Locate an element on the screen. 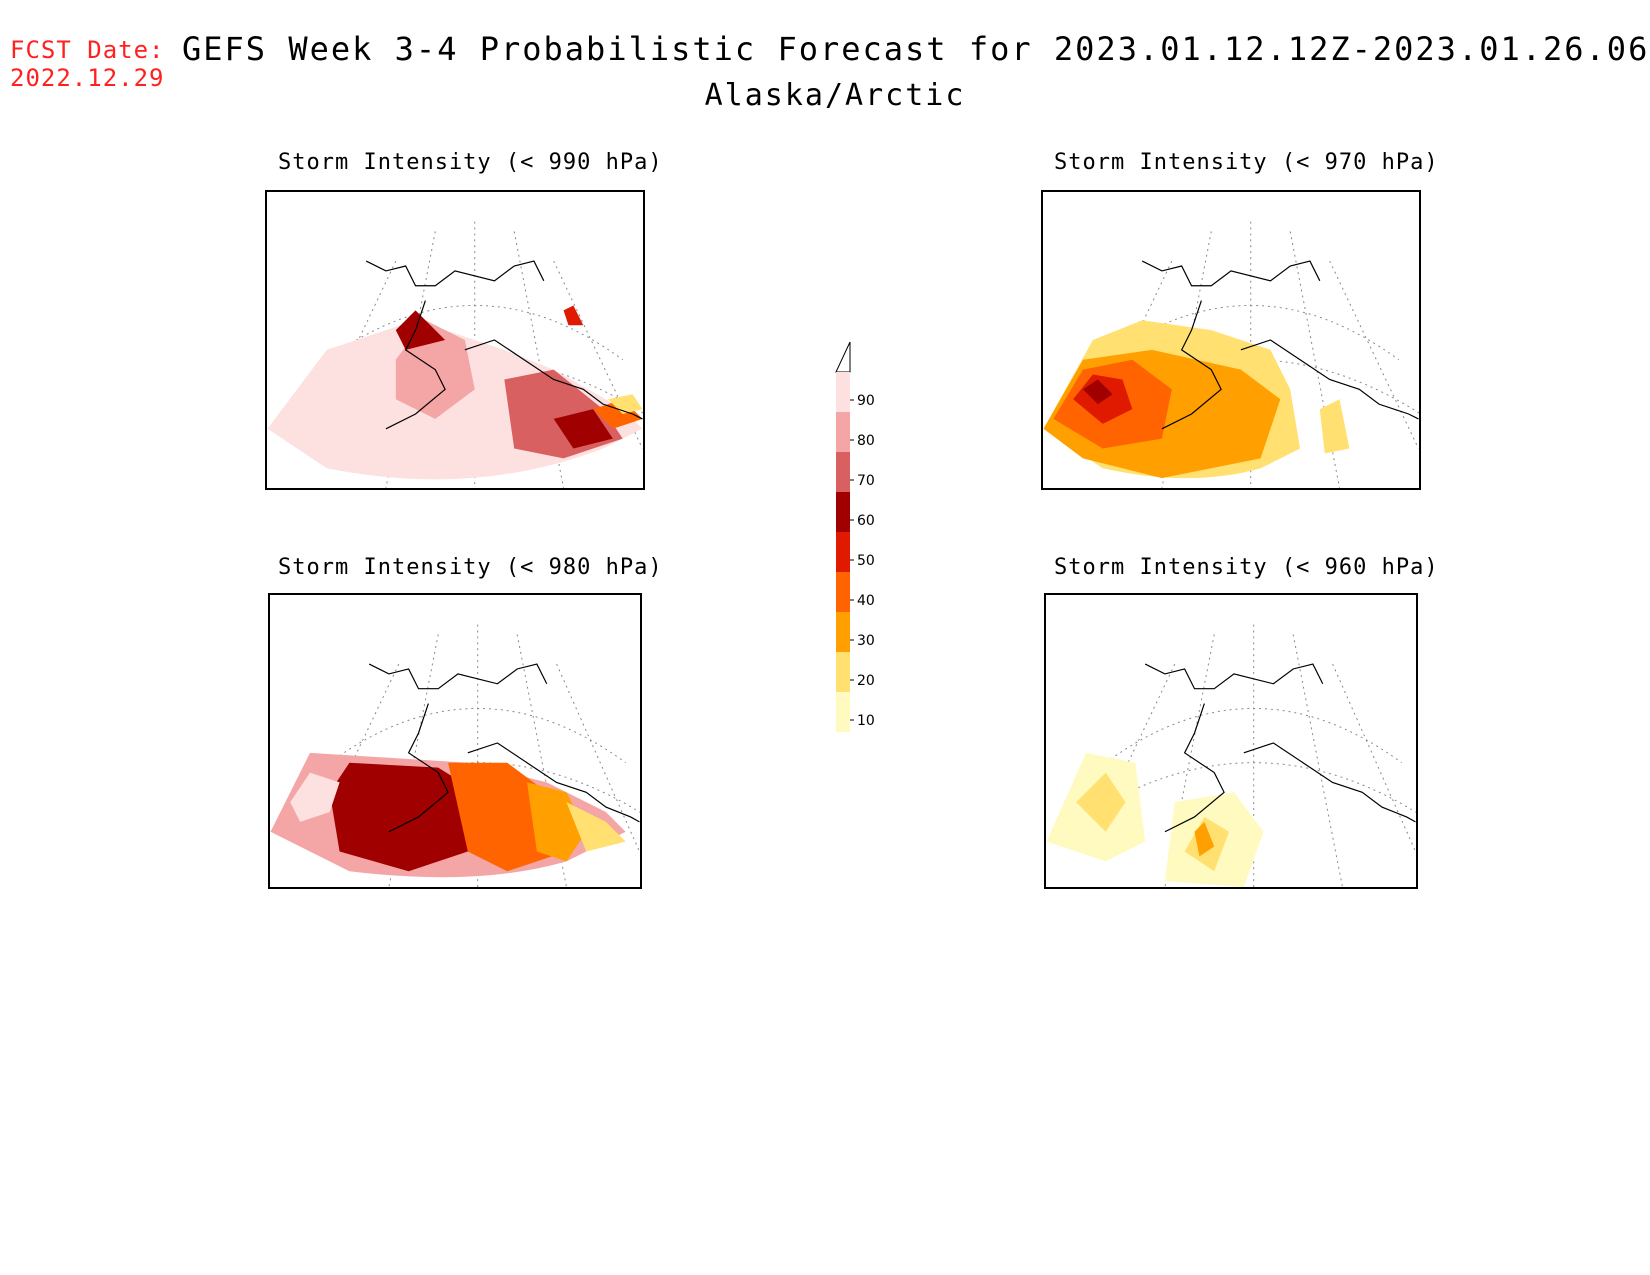  panel-title-960: Storm Intensity (< 960 hPa) is located at coordinates (1246, 567).